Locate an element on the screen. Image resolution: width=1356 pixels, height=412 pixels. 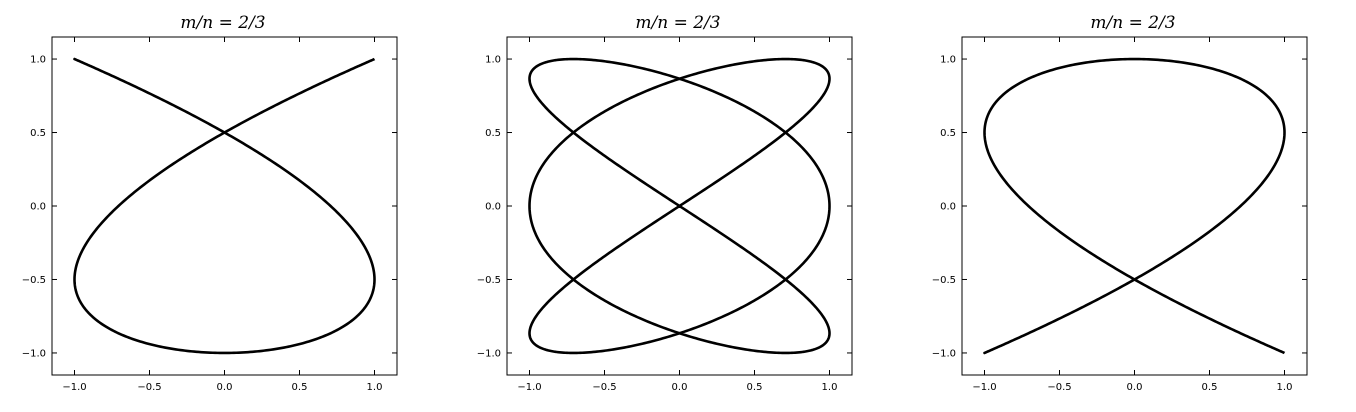
subplot-3-title: m/n = 2/3 is located at coordinates (1132, 23).